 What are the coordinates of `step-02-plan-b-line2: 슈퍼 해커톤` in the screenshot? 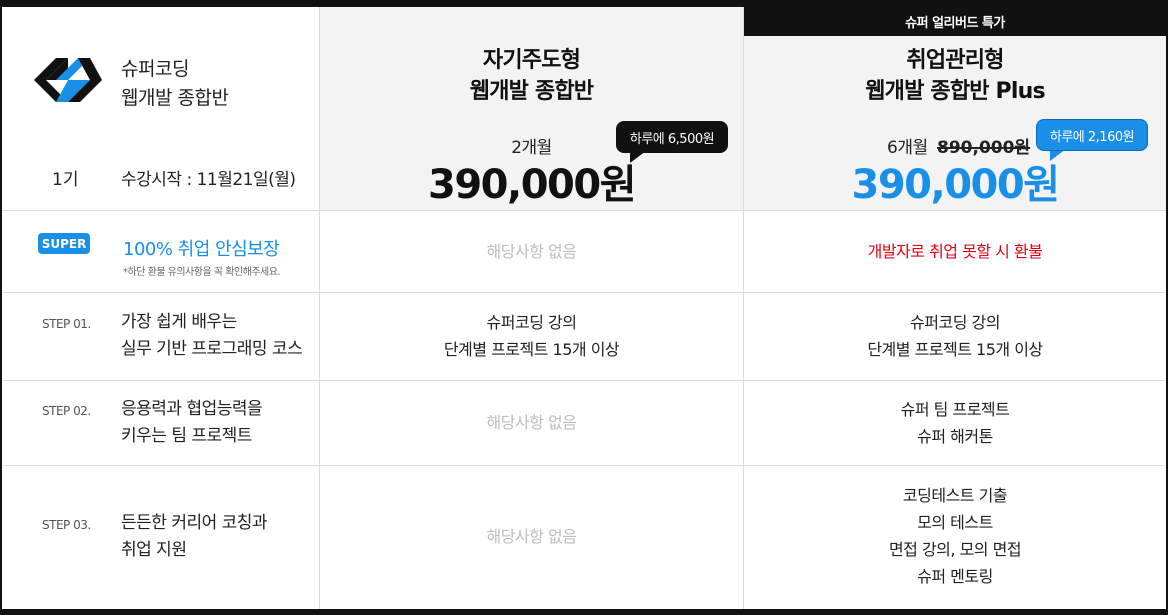 It's located at (955, 436).